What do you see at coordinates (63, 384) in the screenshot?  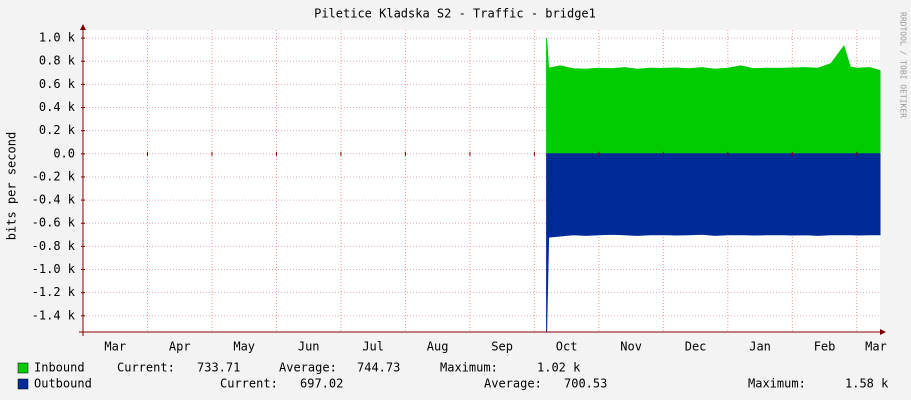 I see `legend-label: Outbound` at bounding box center [63, 384].